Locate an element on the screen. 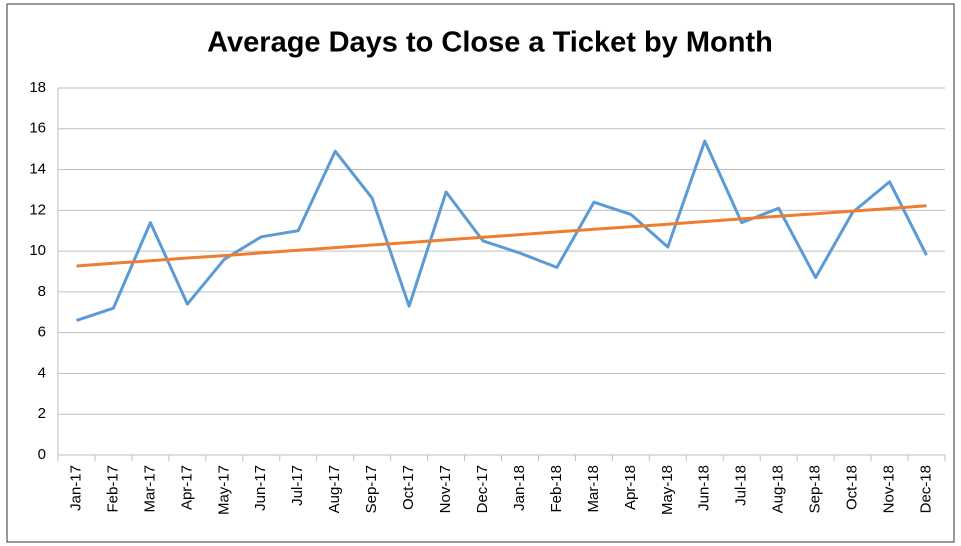 This screenshot has width=961, height=546. x-tick-label: Aug-18 is located at coordinates (778, 489).